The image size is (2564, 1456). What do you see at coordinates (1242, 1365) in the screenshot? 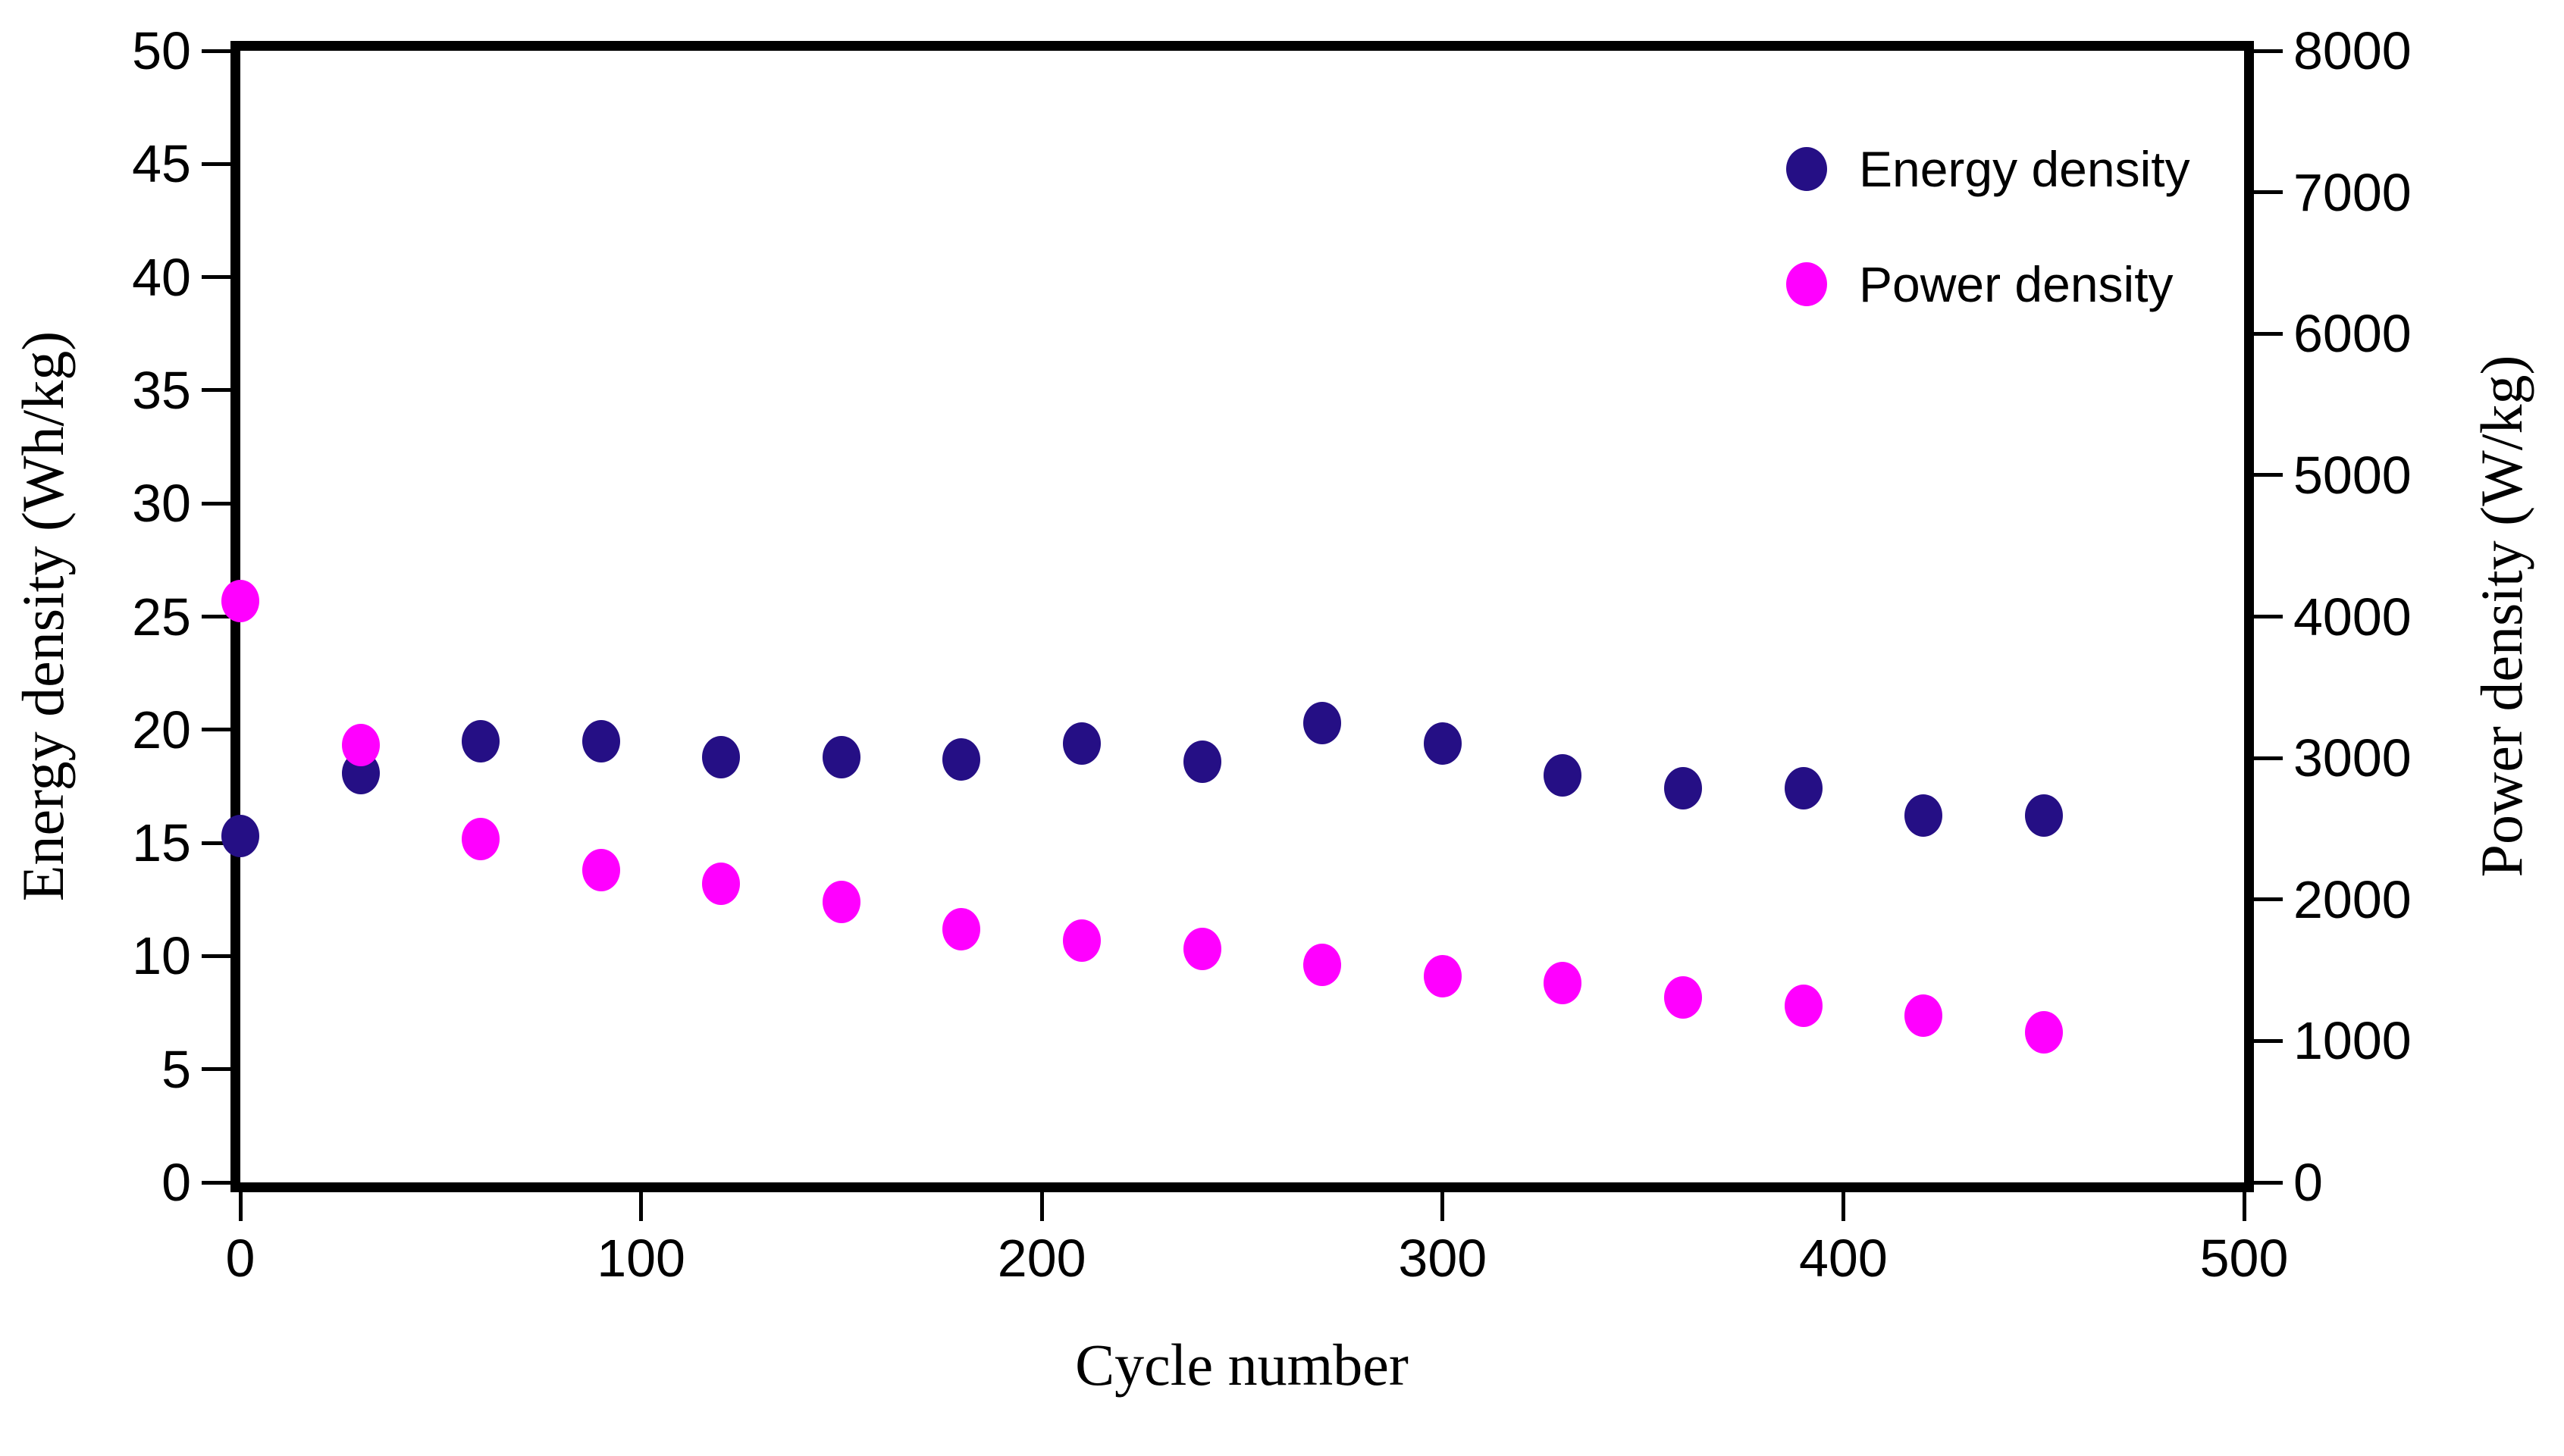
I see `x-axis-title: Cycle number` at bounding box center [1242, 1365].